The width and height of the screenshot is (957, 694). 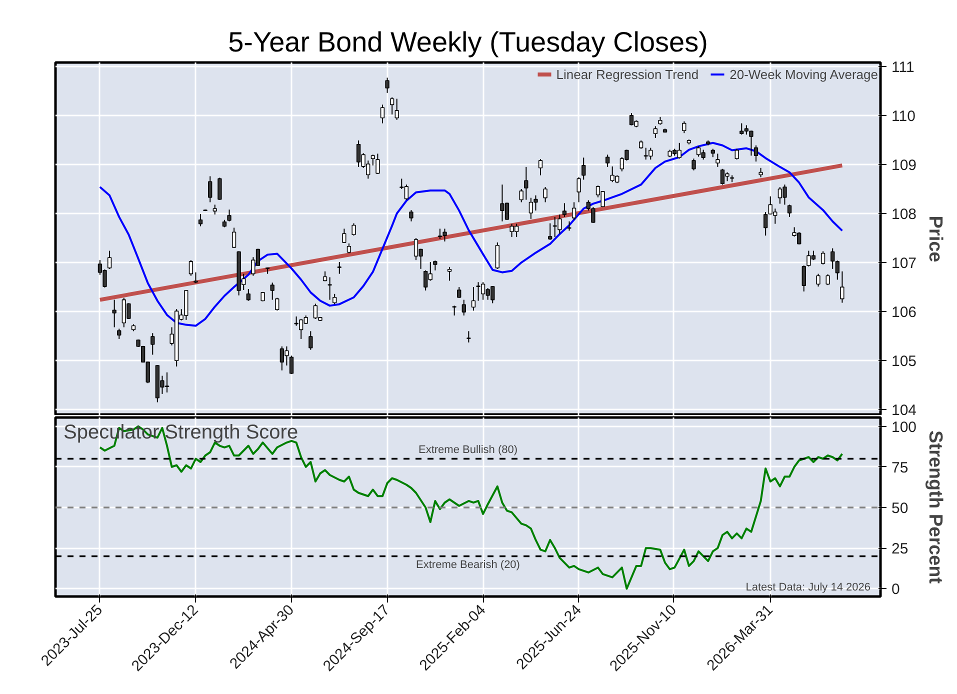 I want to click on y-tick-label: 100, so click(x=904, y=427).